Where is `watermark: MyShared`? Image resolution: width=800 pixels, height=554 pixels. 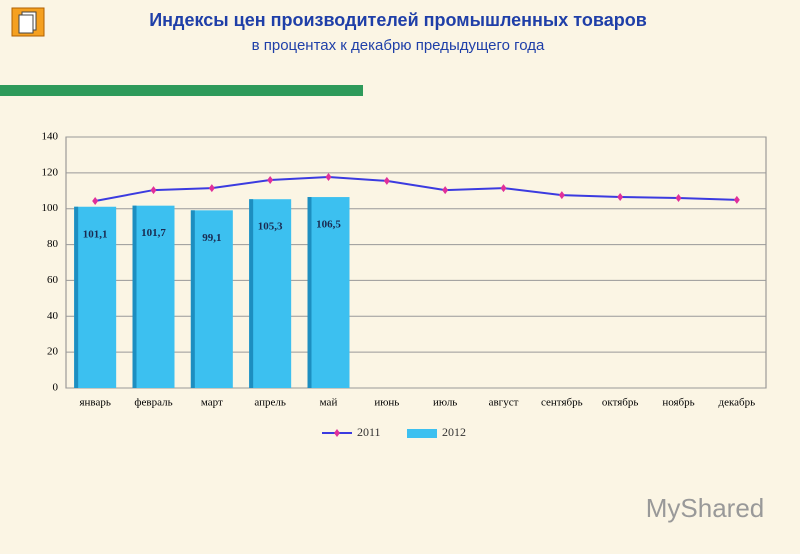 watermark: MyShared is located at coordinates (705, 508).